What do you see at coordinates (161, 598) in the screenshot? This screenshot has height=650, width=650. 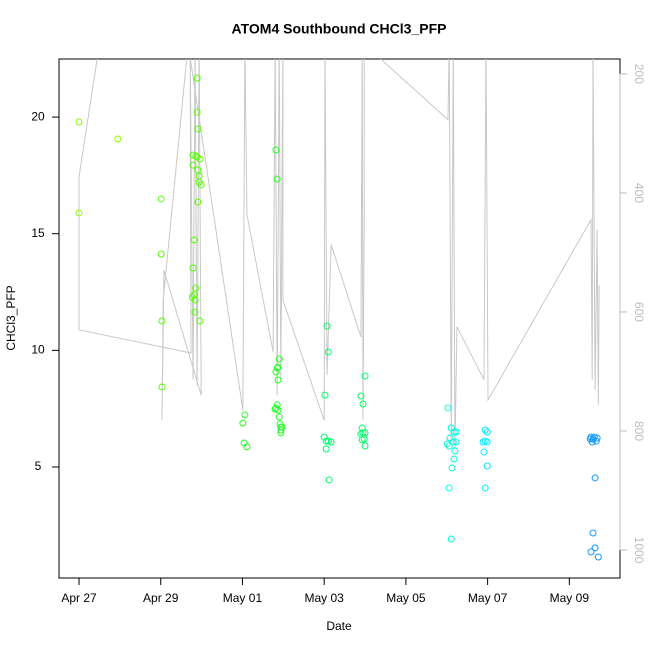 I see `x-tick-label: Apr 29` at bounding box center [161, 598].